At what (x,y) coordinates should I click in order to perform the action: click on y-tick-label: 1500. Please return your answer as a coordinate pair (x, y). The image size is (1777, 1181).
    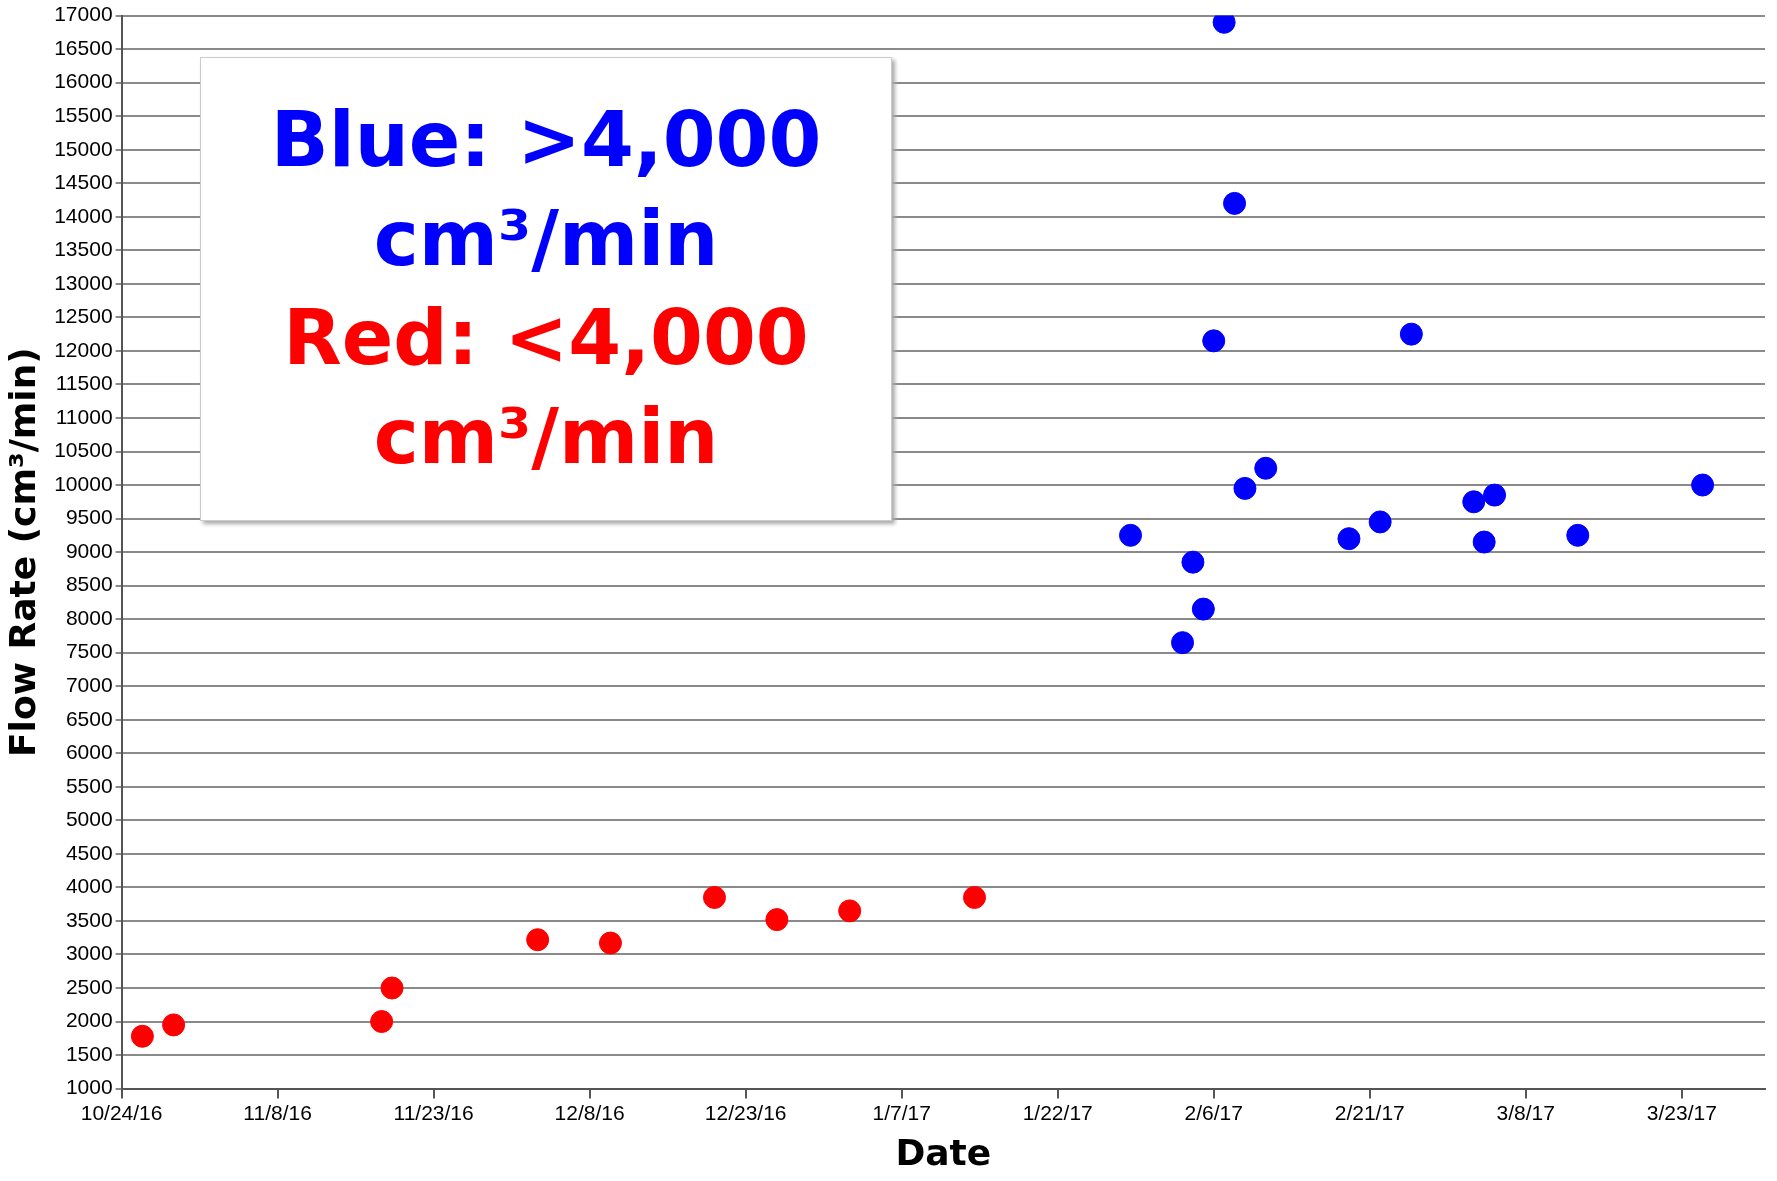
    Looking at the image, I should click on (89, 1053).